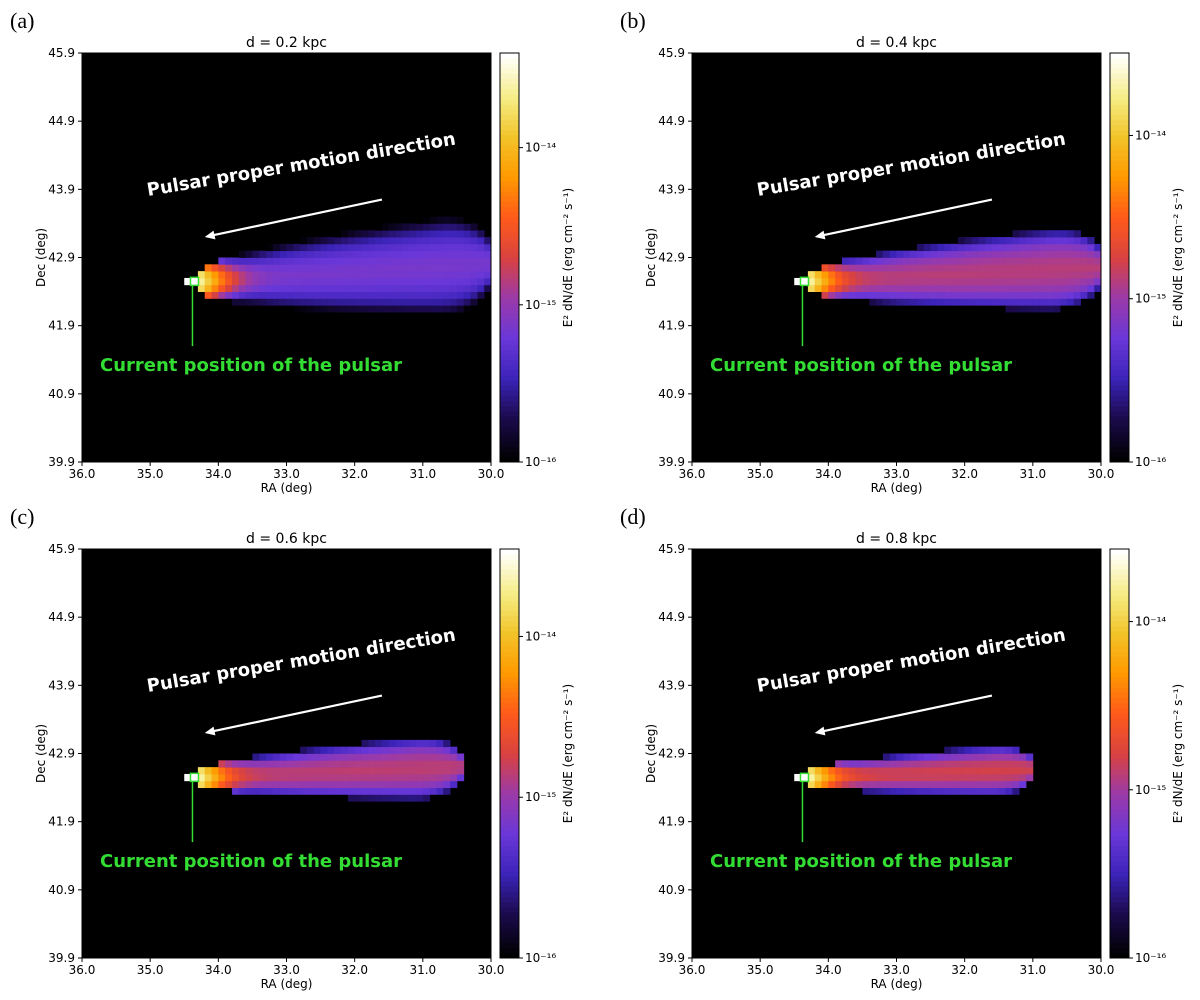 This screenshot has height=1000, width=1200. Describe the element at coordinates (633, 516) in the screenshot. I see `panel-label: (d)` at that location.